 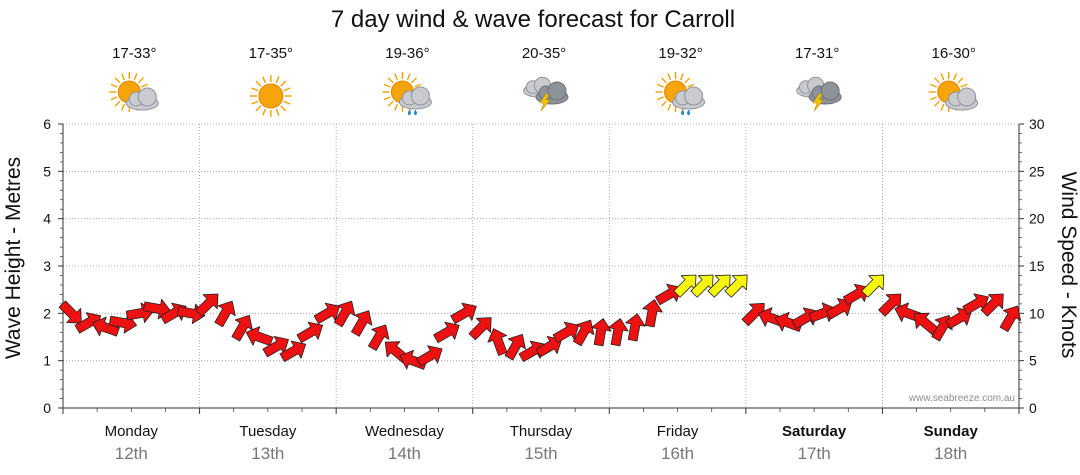 What do you see at coordinates (47, 408) in the screenshot?
I see `y-tick-label-left: 0` at bounding box center [47, 408].